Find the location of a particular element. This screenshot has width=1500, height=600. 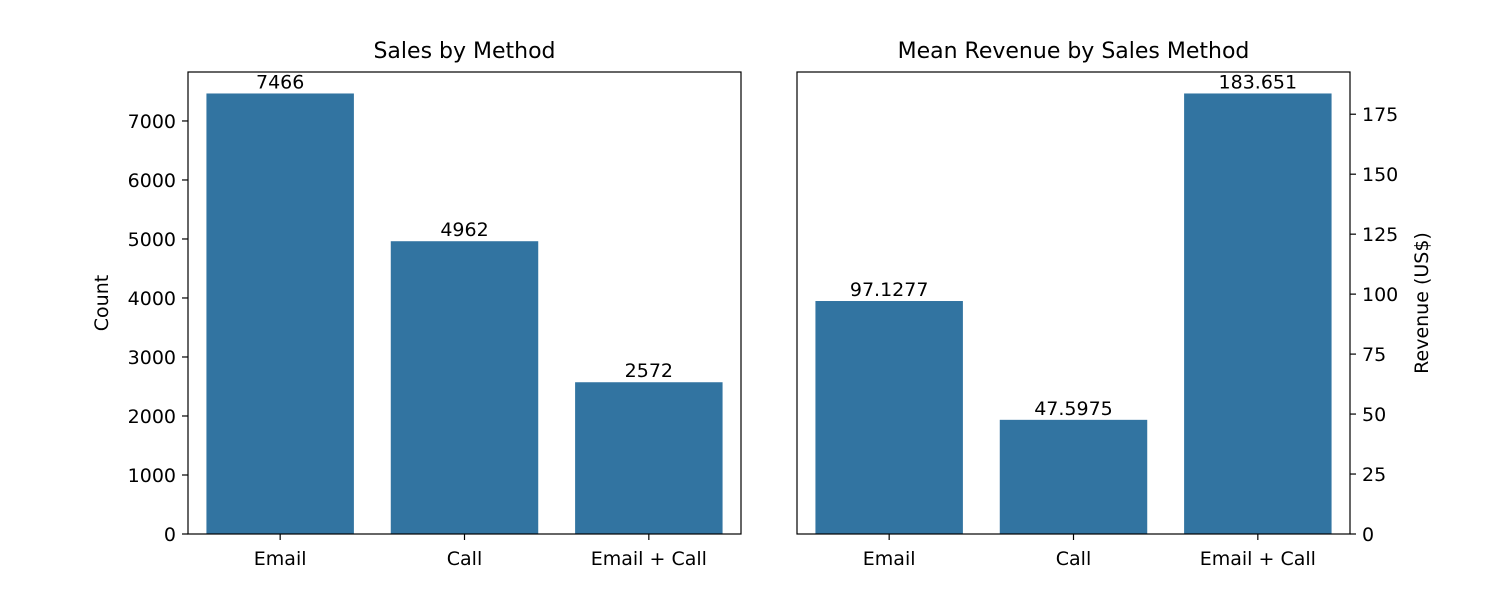

y-tick-label: 7000 is located at coordinates (152, 122).